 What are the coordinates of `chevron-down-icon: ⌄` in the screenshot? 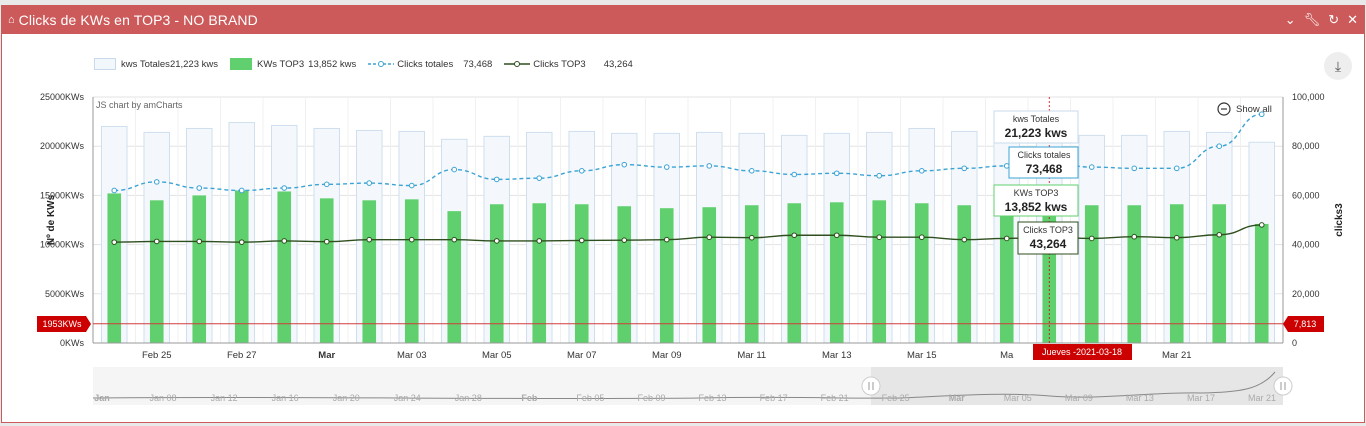 It's located at (1290, 19).